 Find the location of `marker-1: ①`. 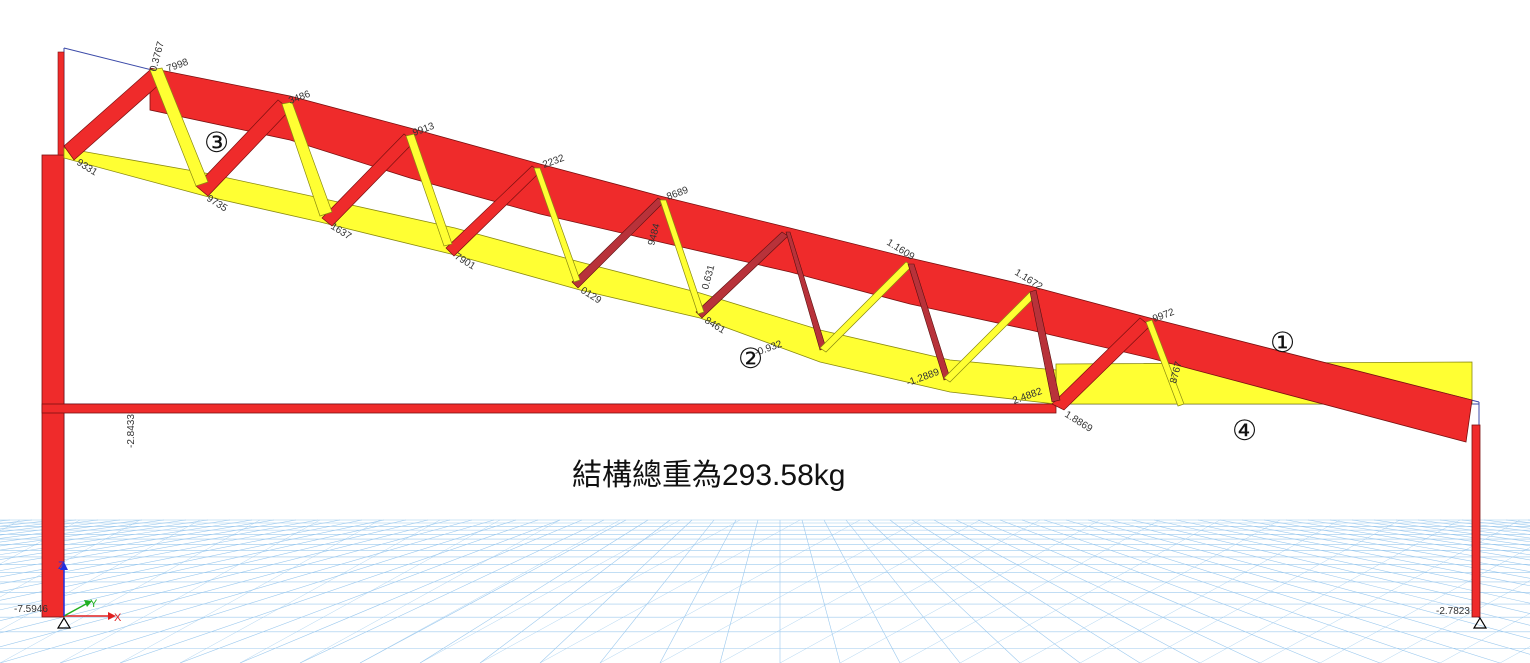

marker-1: ① is located at coordinates (1282, 342).